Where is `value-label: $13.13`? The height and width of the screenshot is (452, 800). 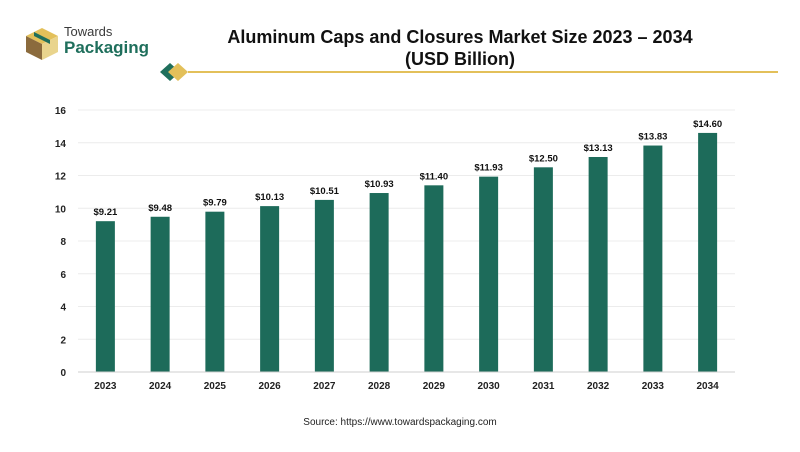
value-label: $13.13 is located at coordinates (598, 148).